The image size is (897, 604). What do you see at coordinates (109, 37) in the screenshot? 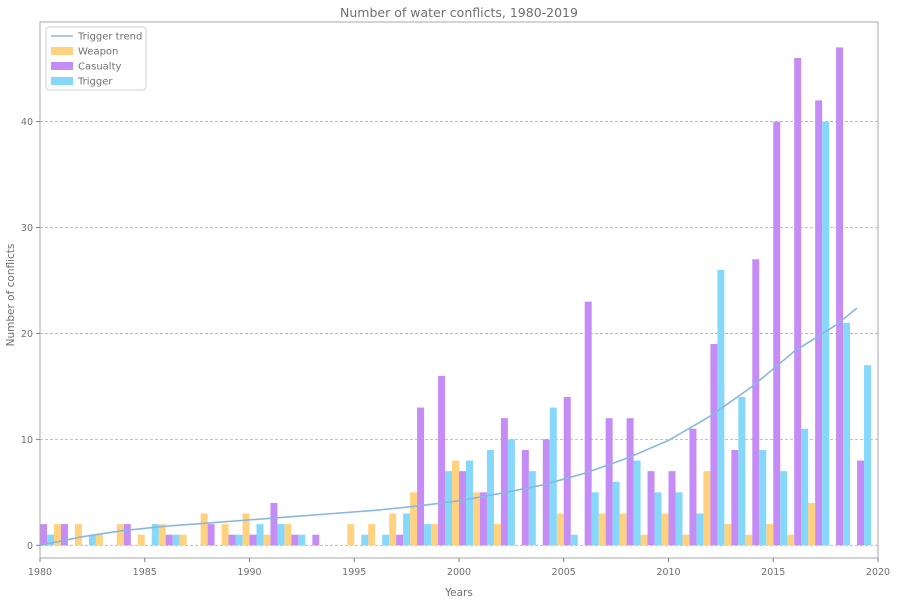
I see `legend-label-trigger-trend: Trigger trend` at bounding box center [109, 37].